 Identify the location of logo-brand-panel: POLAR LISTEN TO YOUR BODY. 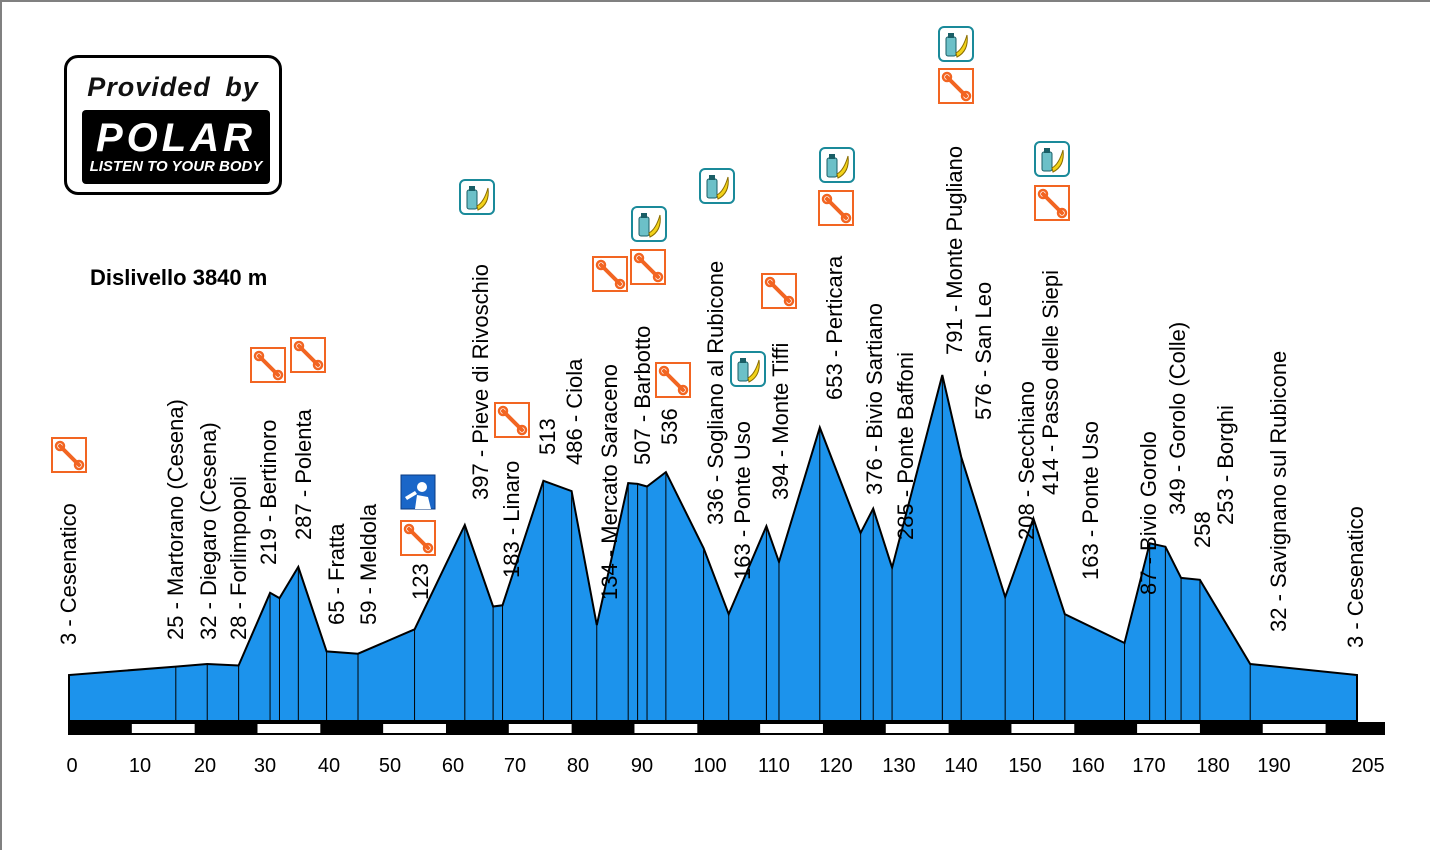
(176, 147).